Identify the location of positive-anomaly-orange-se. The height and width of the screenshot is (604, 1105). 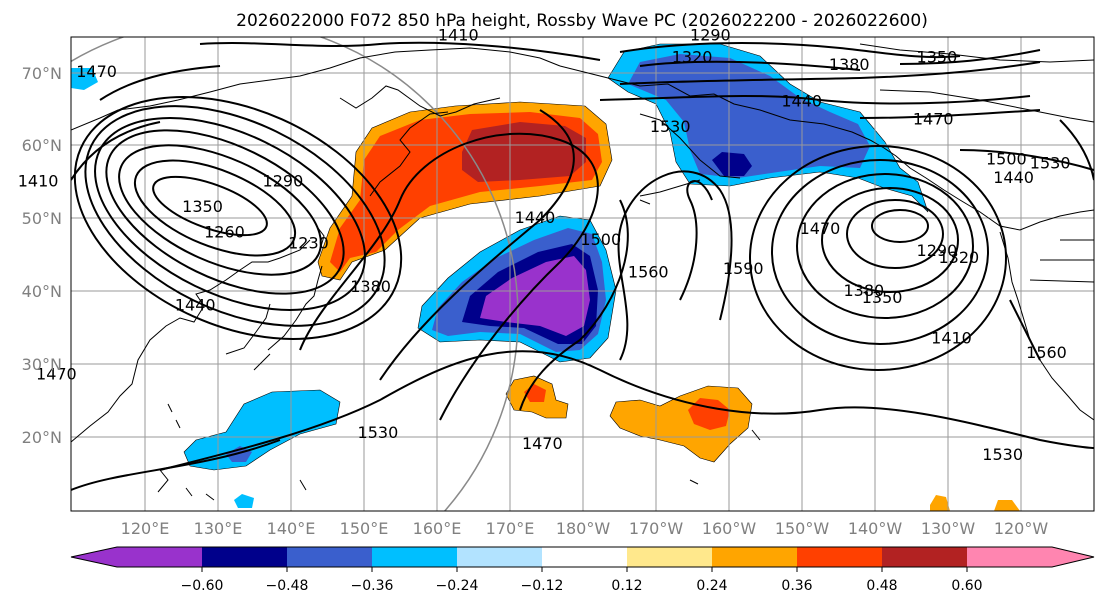
(1007, 505).